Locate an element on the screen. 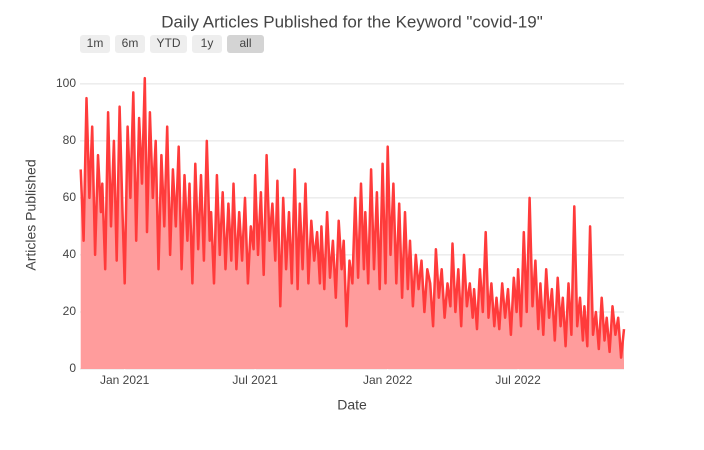 This screenshot has width=704, height=450. y-tick-label: 80 is located at coordinates (70, 140).